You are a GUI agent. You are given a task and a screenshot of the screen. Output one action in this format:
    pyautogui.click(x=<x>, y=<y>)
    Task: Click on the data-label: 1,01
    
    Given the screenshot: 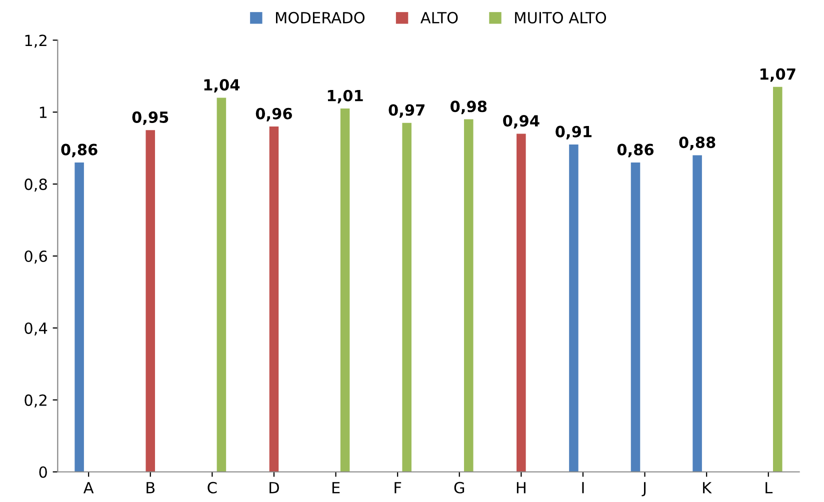 What is the action you would take?
    pyautogui.click(x=345, y=97)
    